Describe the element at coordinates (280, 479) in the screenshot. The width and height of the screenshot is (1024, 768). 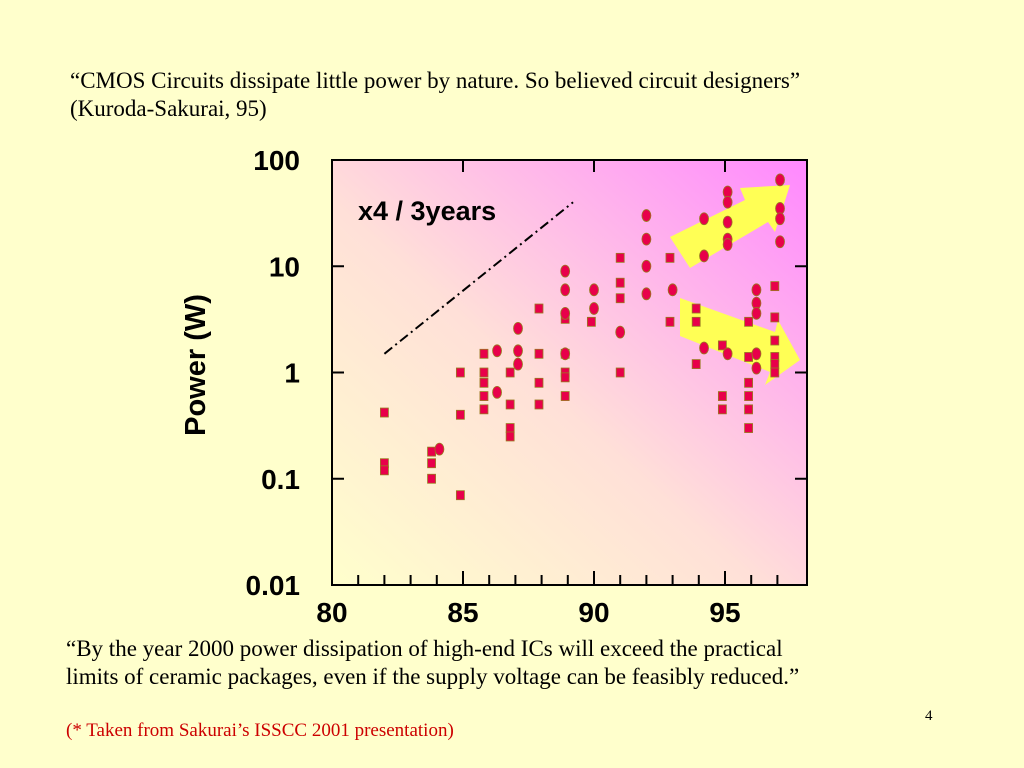
I see `y-tick-label: 0.1` at that location.